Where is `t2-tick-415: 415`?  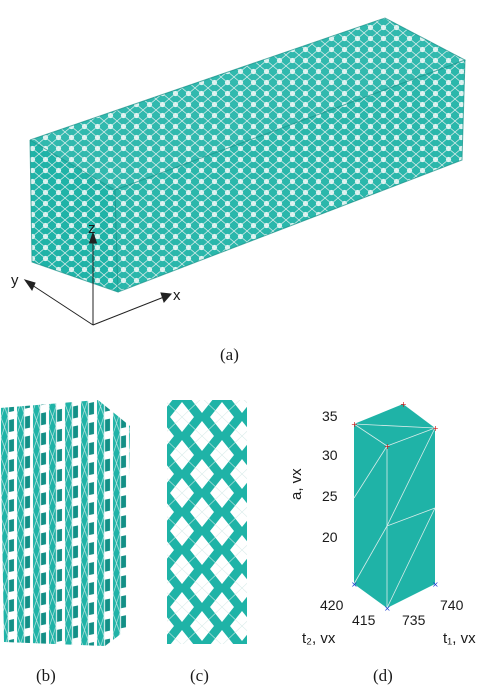
t2-tick-415: 415 is located at coordinates (364, 620).